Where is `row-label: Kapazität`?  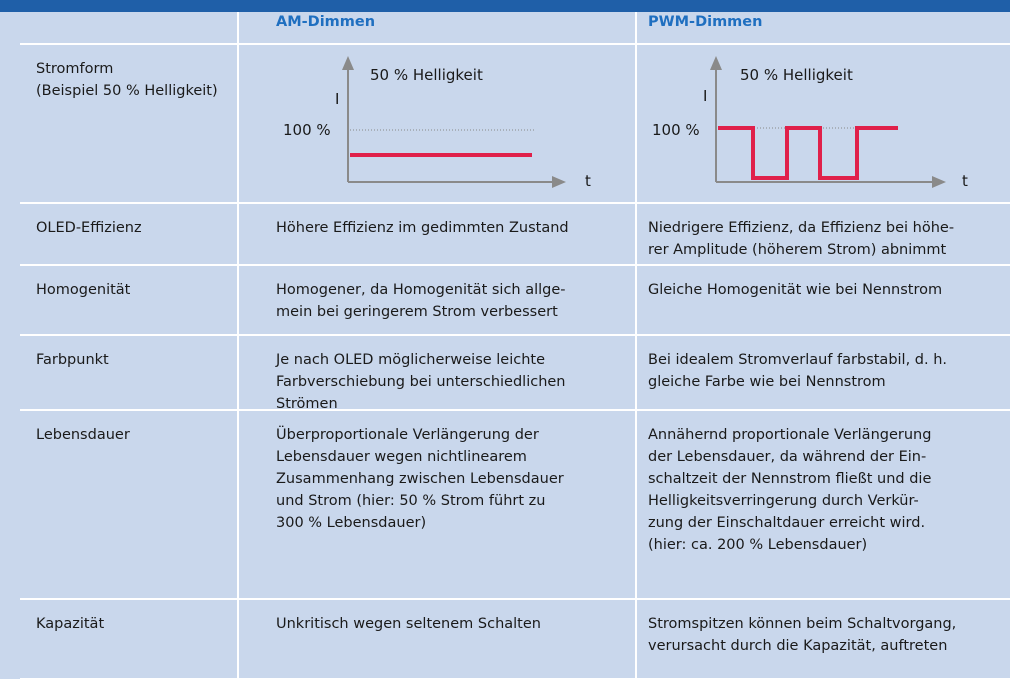
row-label: Kapazität is located at coordinates (70, 624).